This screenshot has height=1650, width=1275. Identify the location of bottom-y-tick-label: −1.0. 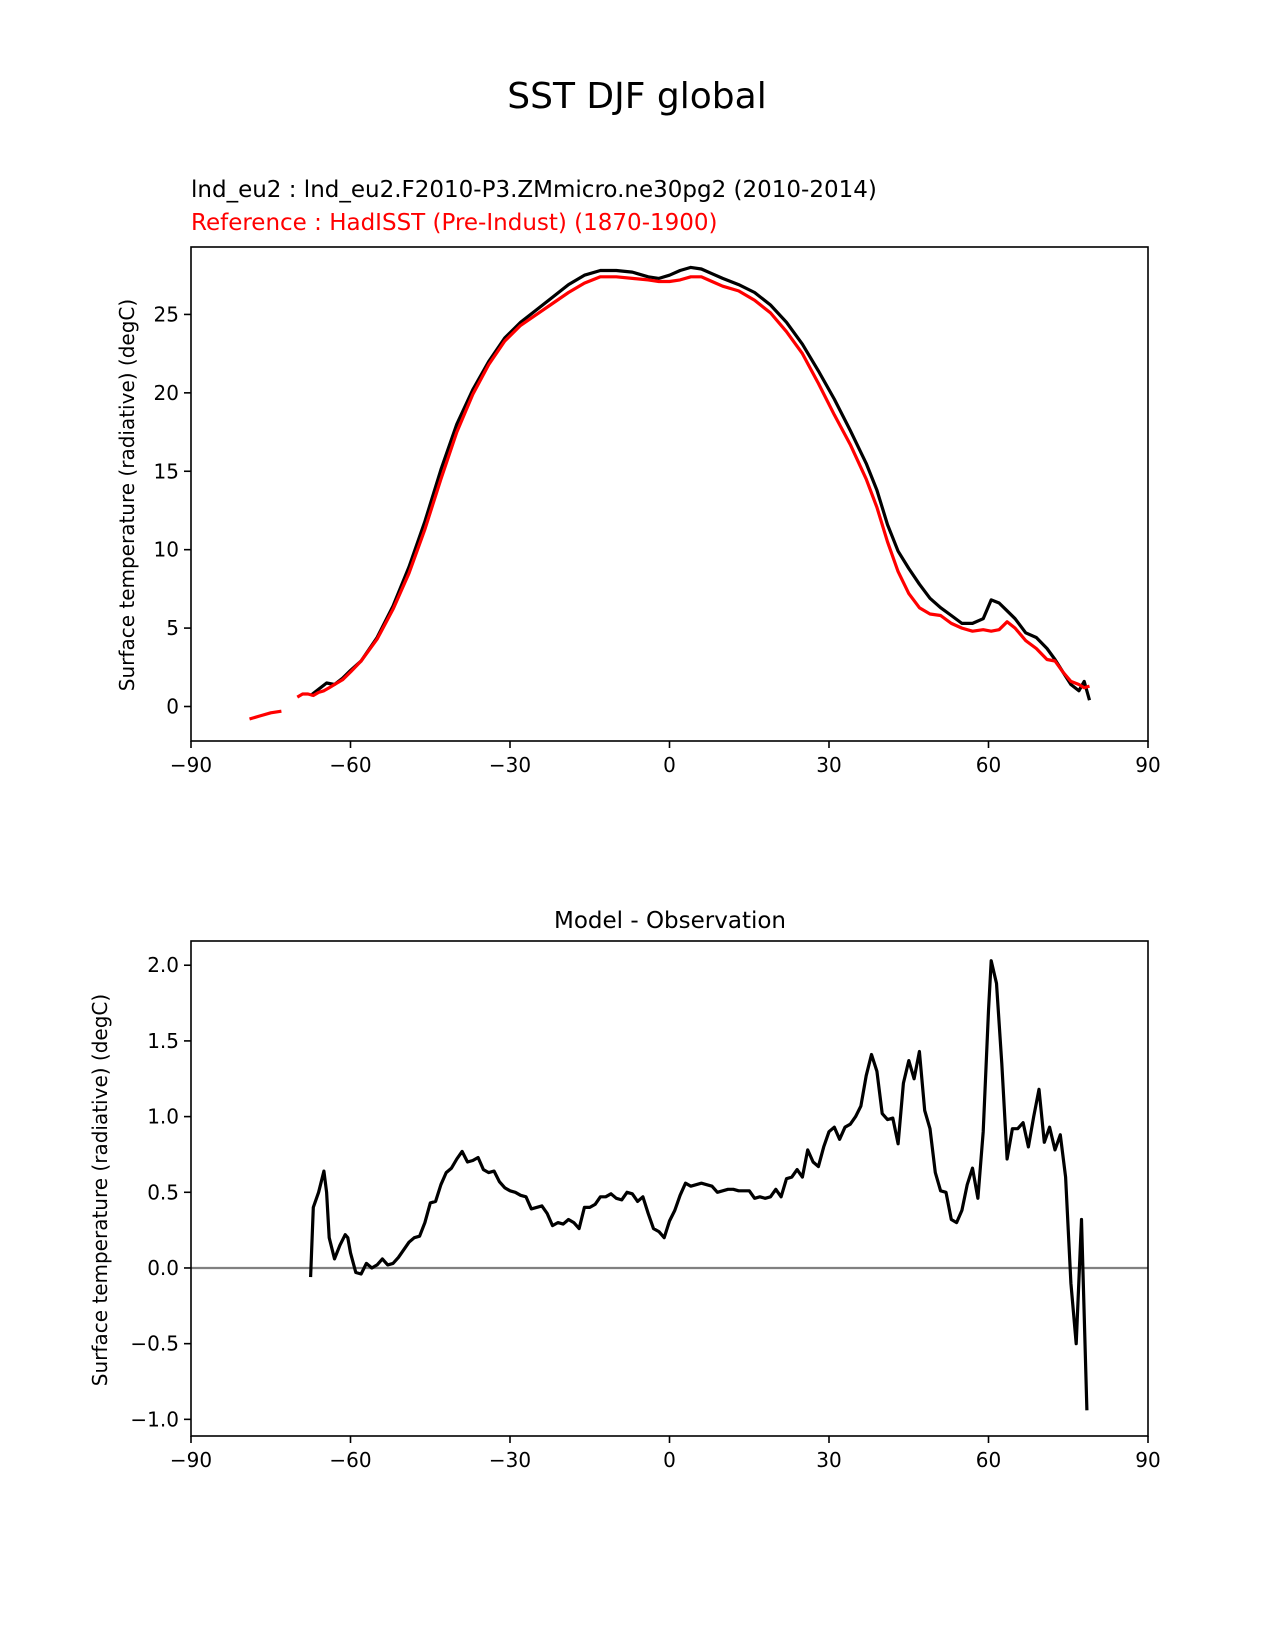
(154, 1419).